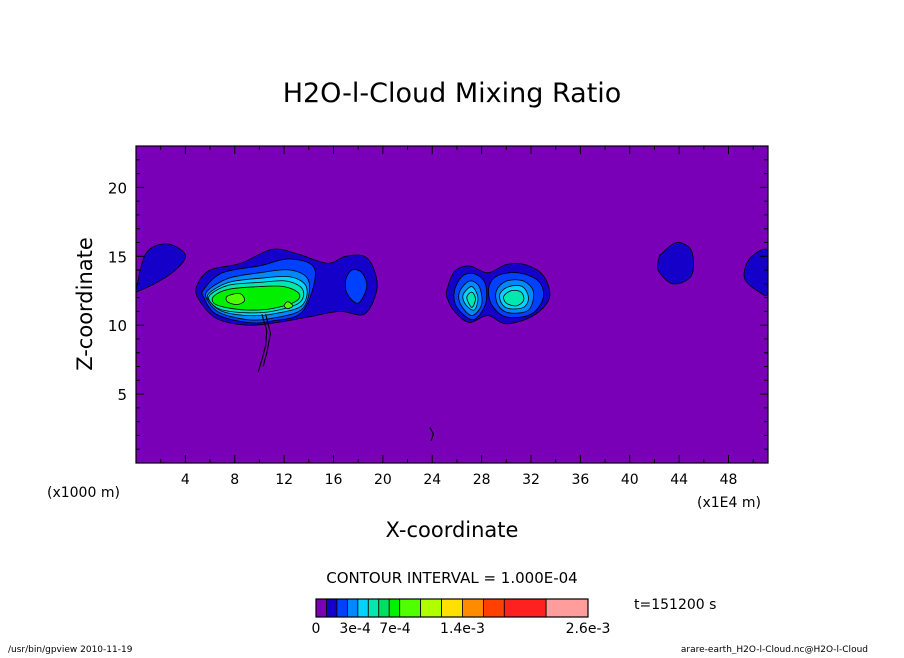 The image size is (904, 658). I want to click on x-tick-label: 36, so click(580, 480).